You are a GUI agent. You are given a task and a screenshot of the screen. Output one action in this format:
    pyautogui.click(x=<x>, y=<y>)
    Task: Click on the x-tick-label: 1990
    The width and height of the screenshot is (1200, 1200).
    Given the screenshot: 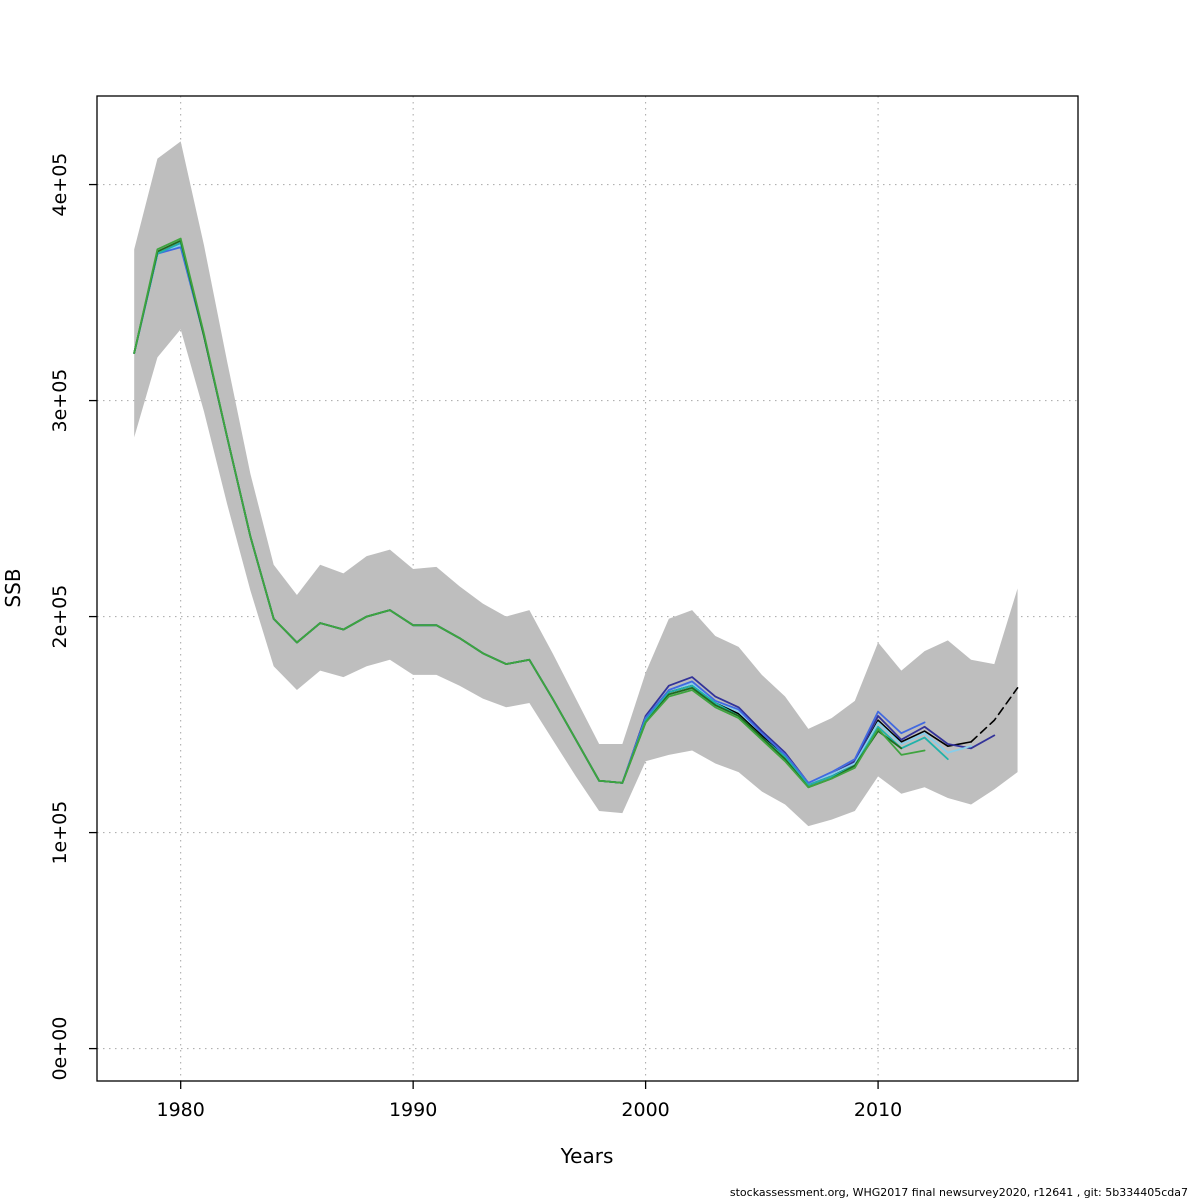 What is the action you would take?
    pyautogui.click(x=413, y=1110)
    